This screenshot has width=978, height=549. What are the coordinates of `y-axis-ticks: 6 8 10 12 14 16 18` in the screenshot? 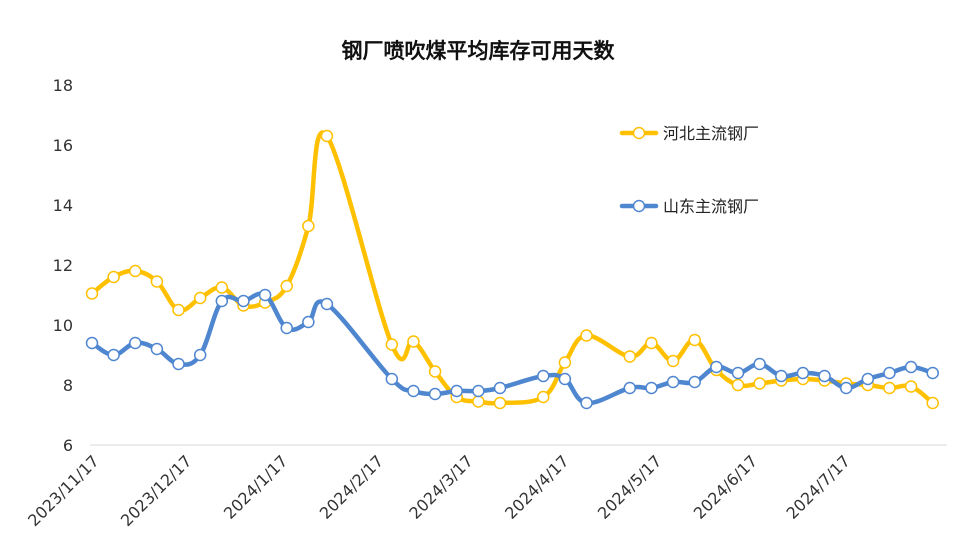 It's located at (63, 265).